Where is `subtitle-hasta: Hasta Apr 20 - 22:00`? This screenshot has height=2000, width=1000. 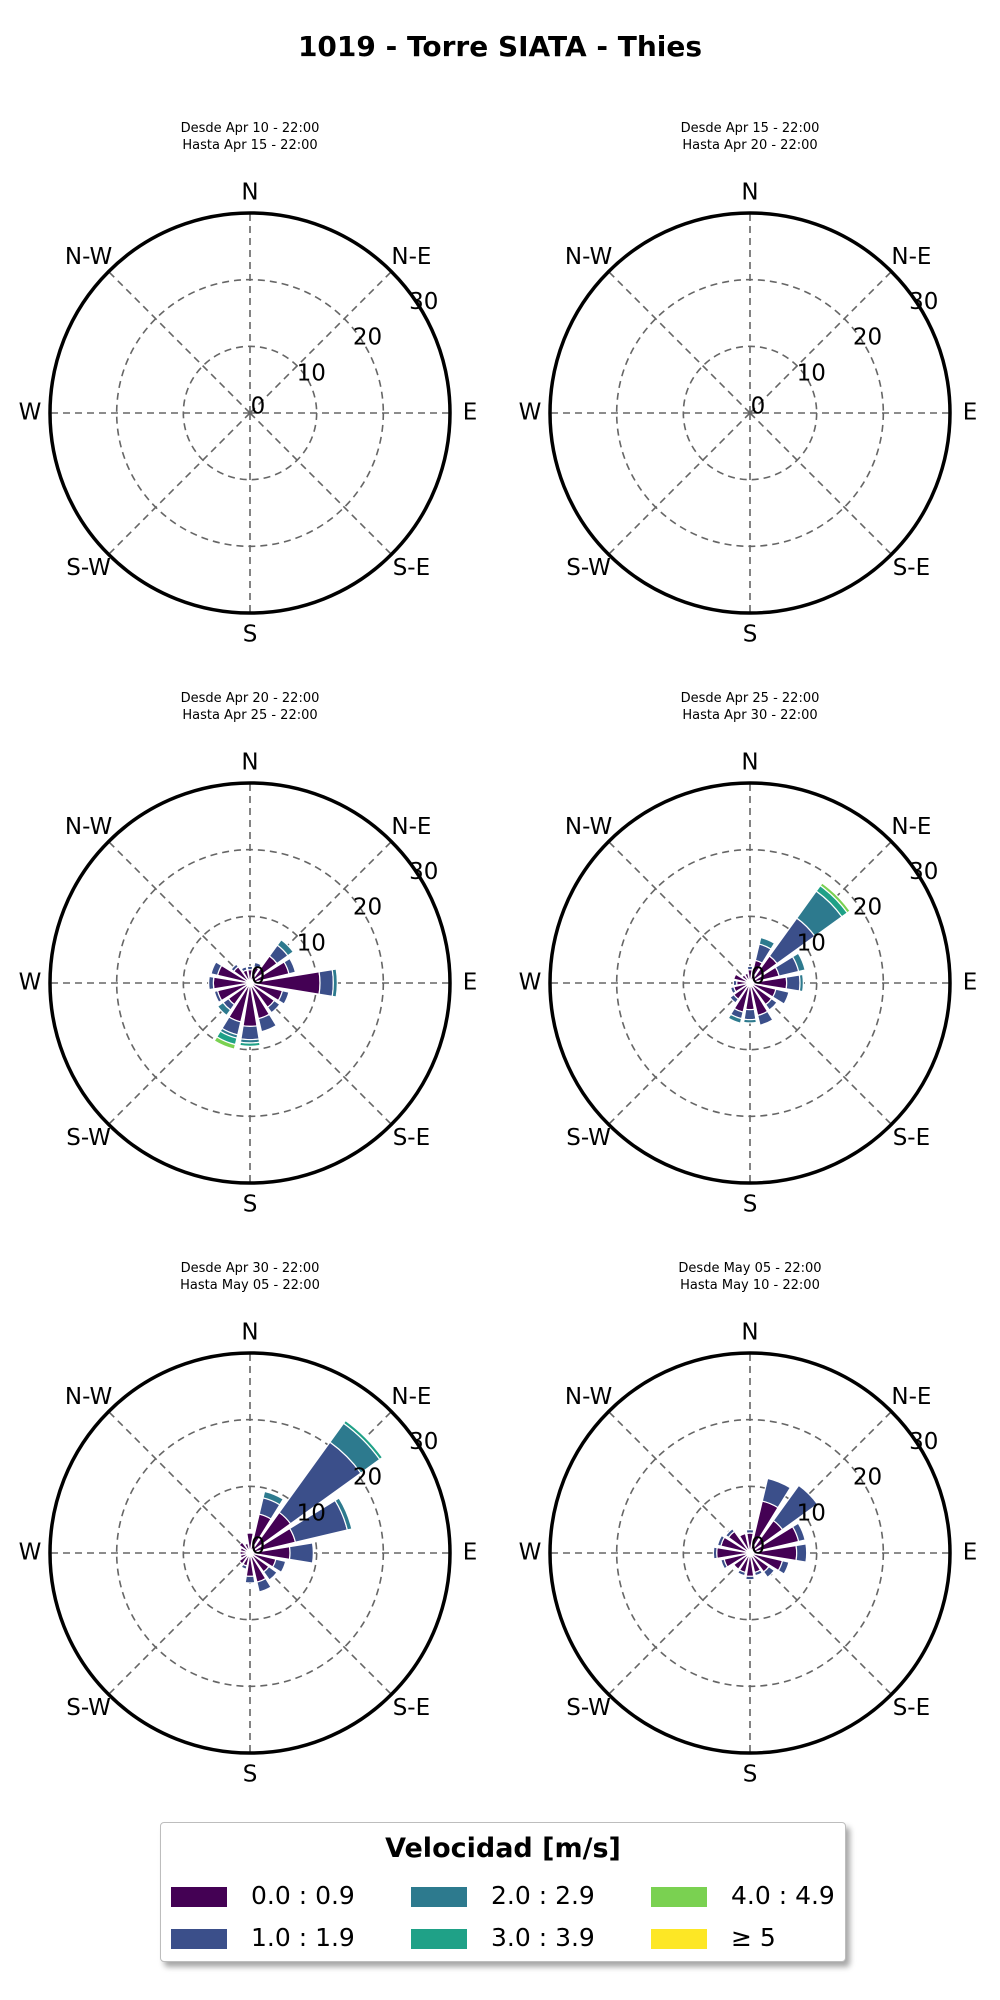
subtitle-hasta: Hasta Apr 20 - 22:00 is located at coordinates (750, 145).